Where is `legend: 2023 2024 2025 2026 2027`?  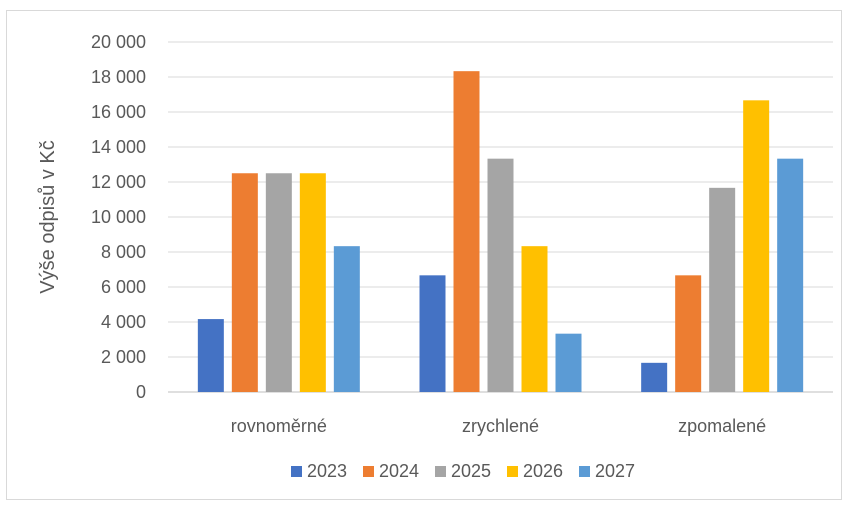
legend: 2023 2024 2025 2026 2027 is located at coordinates (463, 471).